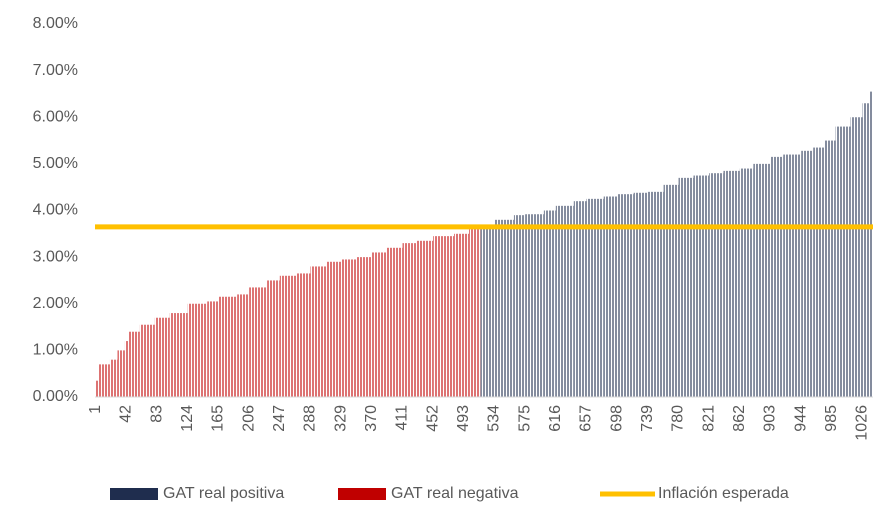 Image resolution: width=873 pixels, height=506 pixels. Describe the element at coordinates (371, 418) in the screenshot. I see `x-tick-label: 370` at that location.